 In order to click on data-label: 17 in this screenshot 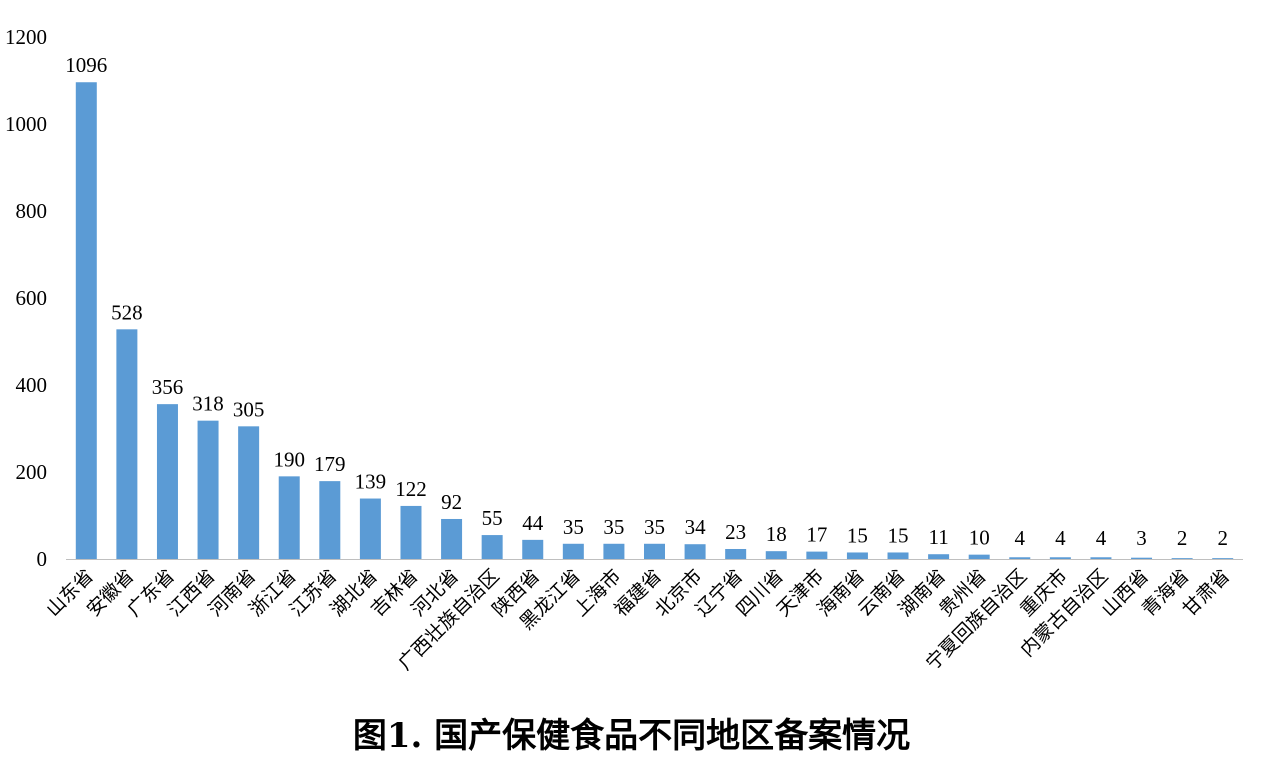, I will do `click(816, 535)`.